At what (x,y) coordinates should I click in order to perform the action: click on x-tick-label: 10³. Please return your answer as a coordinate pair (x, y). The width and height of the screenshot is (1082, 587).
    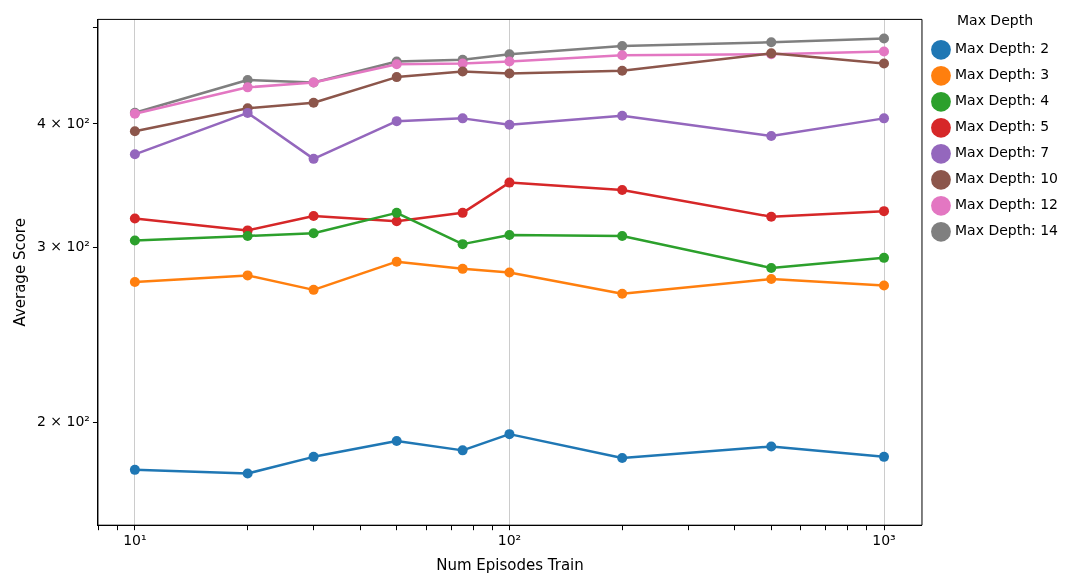
    Looking at the image, I should click on (884, 540).